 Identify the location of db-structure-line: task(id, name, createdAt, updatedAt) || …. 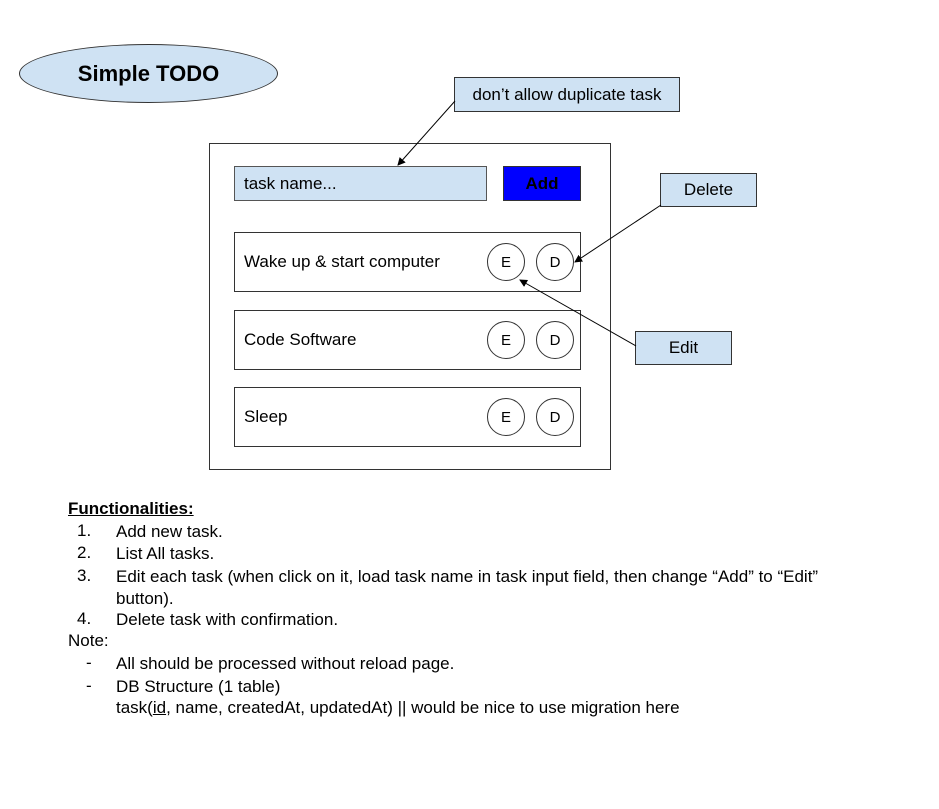
(398, 707).